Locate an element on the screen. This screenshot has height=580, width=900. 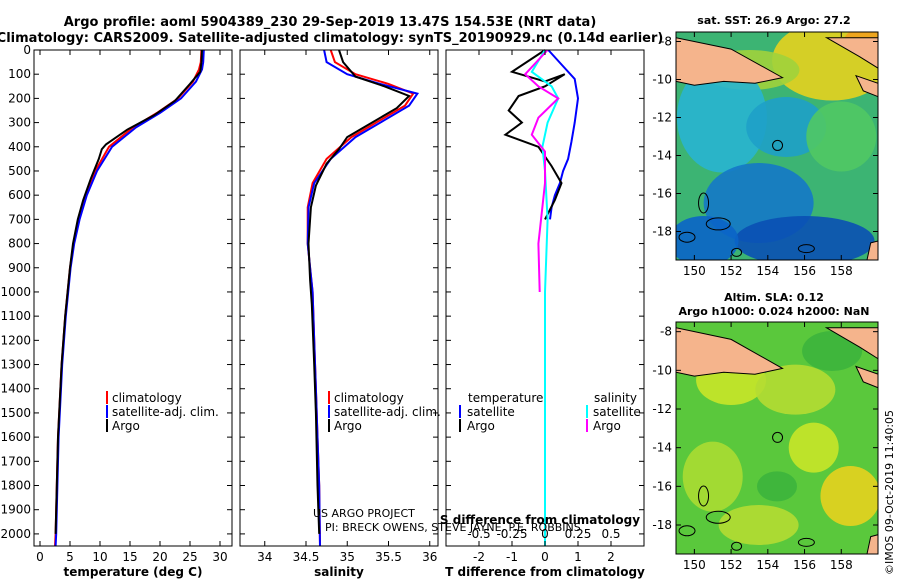
temperature-legend-sat: satellite-adj. clim. is located at coordinates (165, 412).